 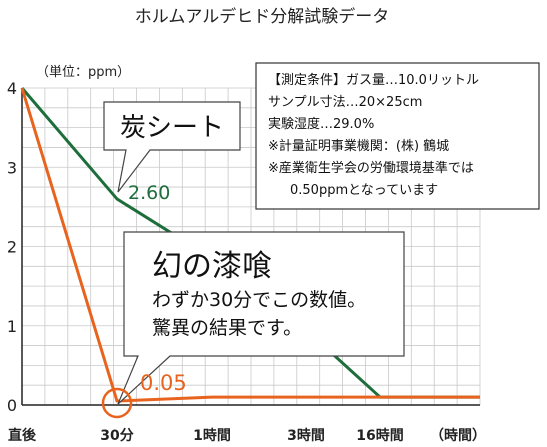 I want to click on x-tick-label-1: 30分, so click(x=116, y=436).